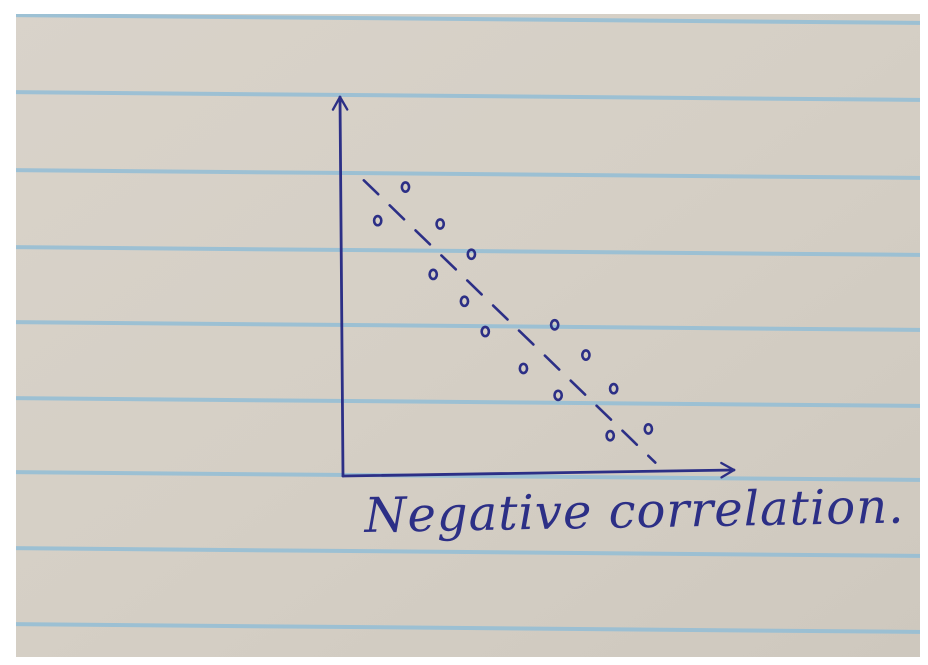 The height and width of the screenshot is (665, 928). What do you see at coordinates (634, 511) in the screenshot?
I see `chart-title: Negative correlation.` at bounding box center [634, 511].